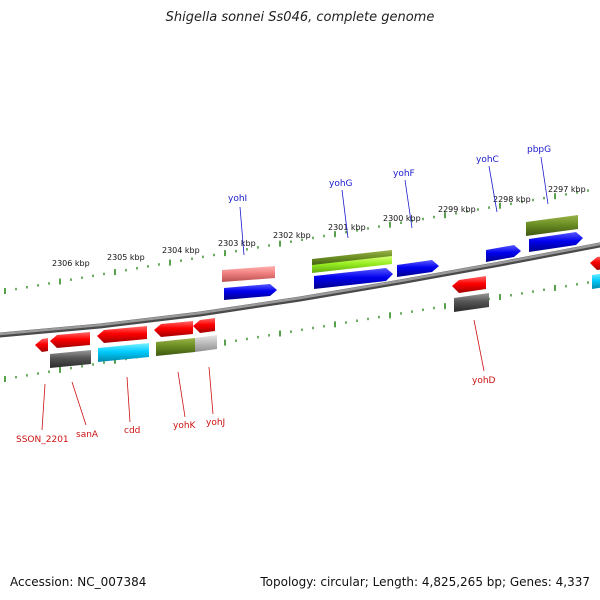  I want to click on gene-arrow-yohG-cds, so click(353, 278).